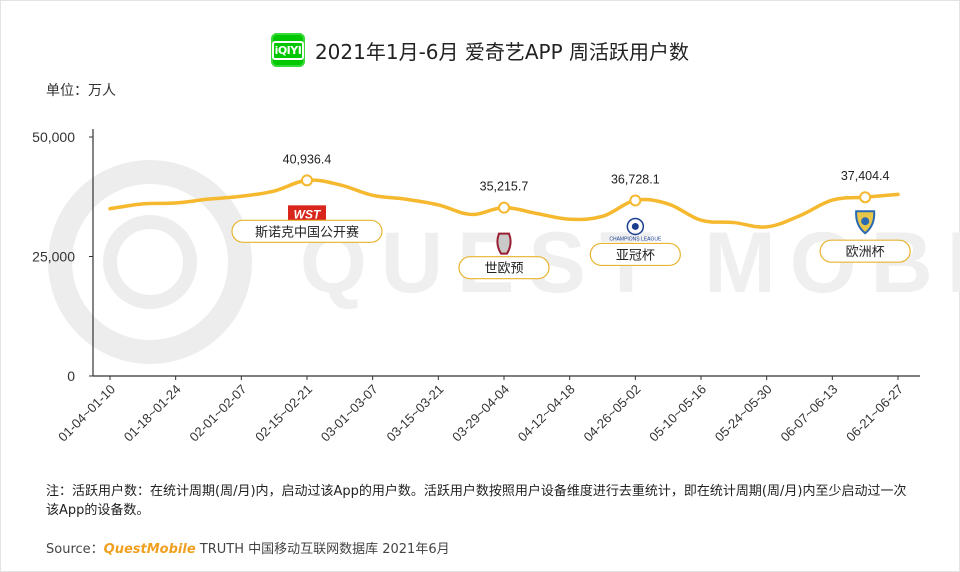 The height and width of the screenshot is (572, 960). I want to click on x-tick-label: 03-01~03-07, so click(349, 413).